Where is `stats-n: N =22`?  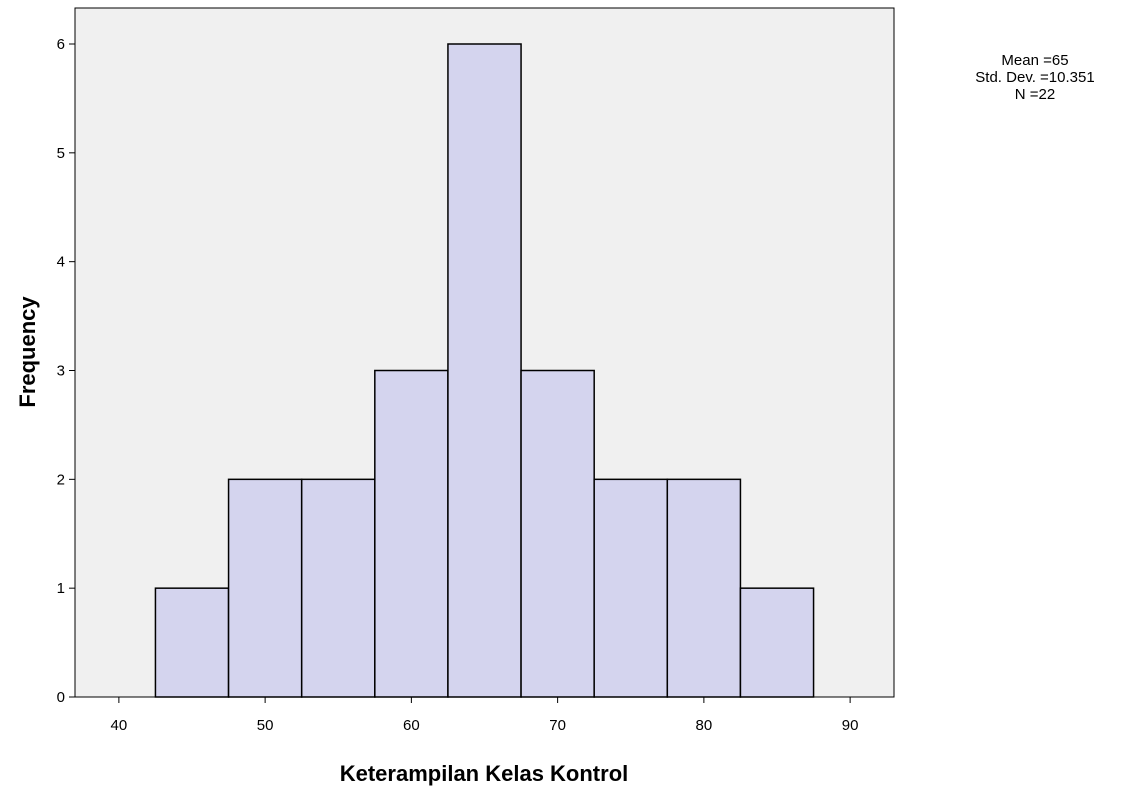
stats-n: N =22 is located at coordinates (1035, 94).